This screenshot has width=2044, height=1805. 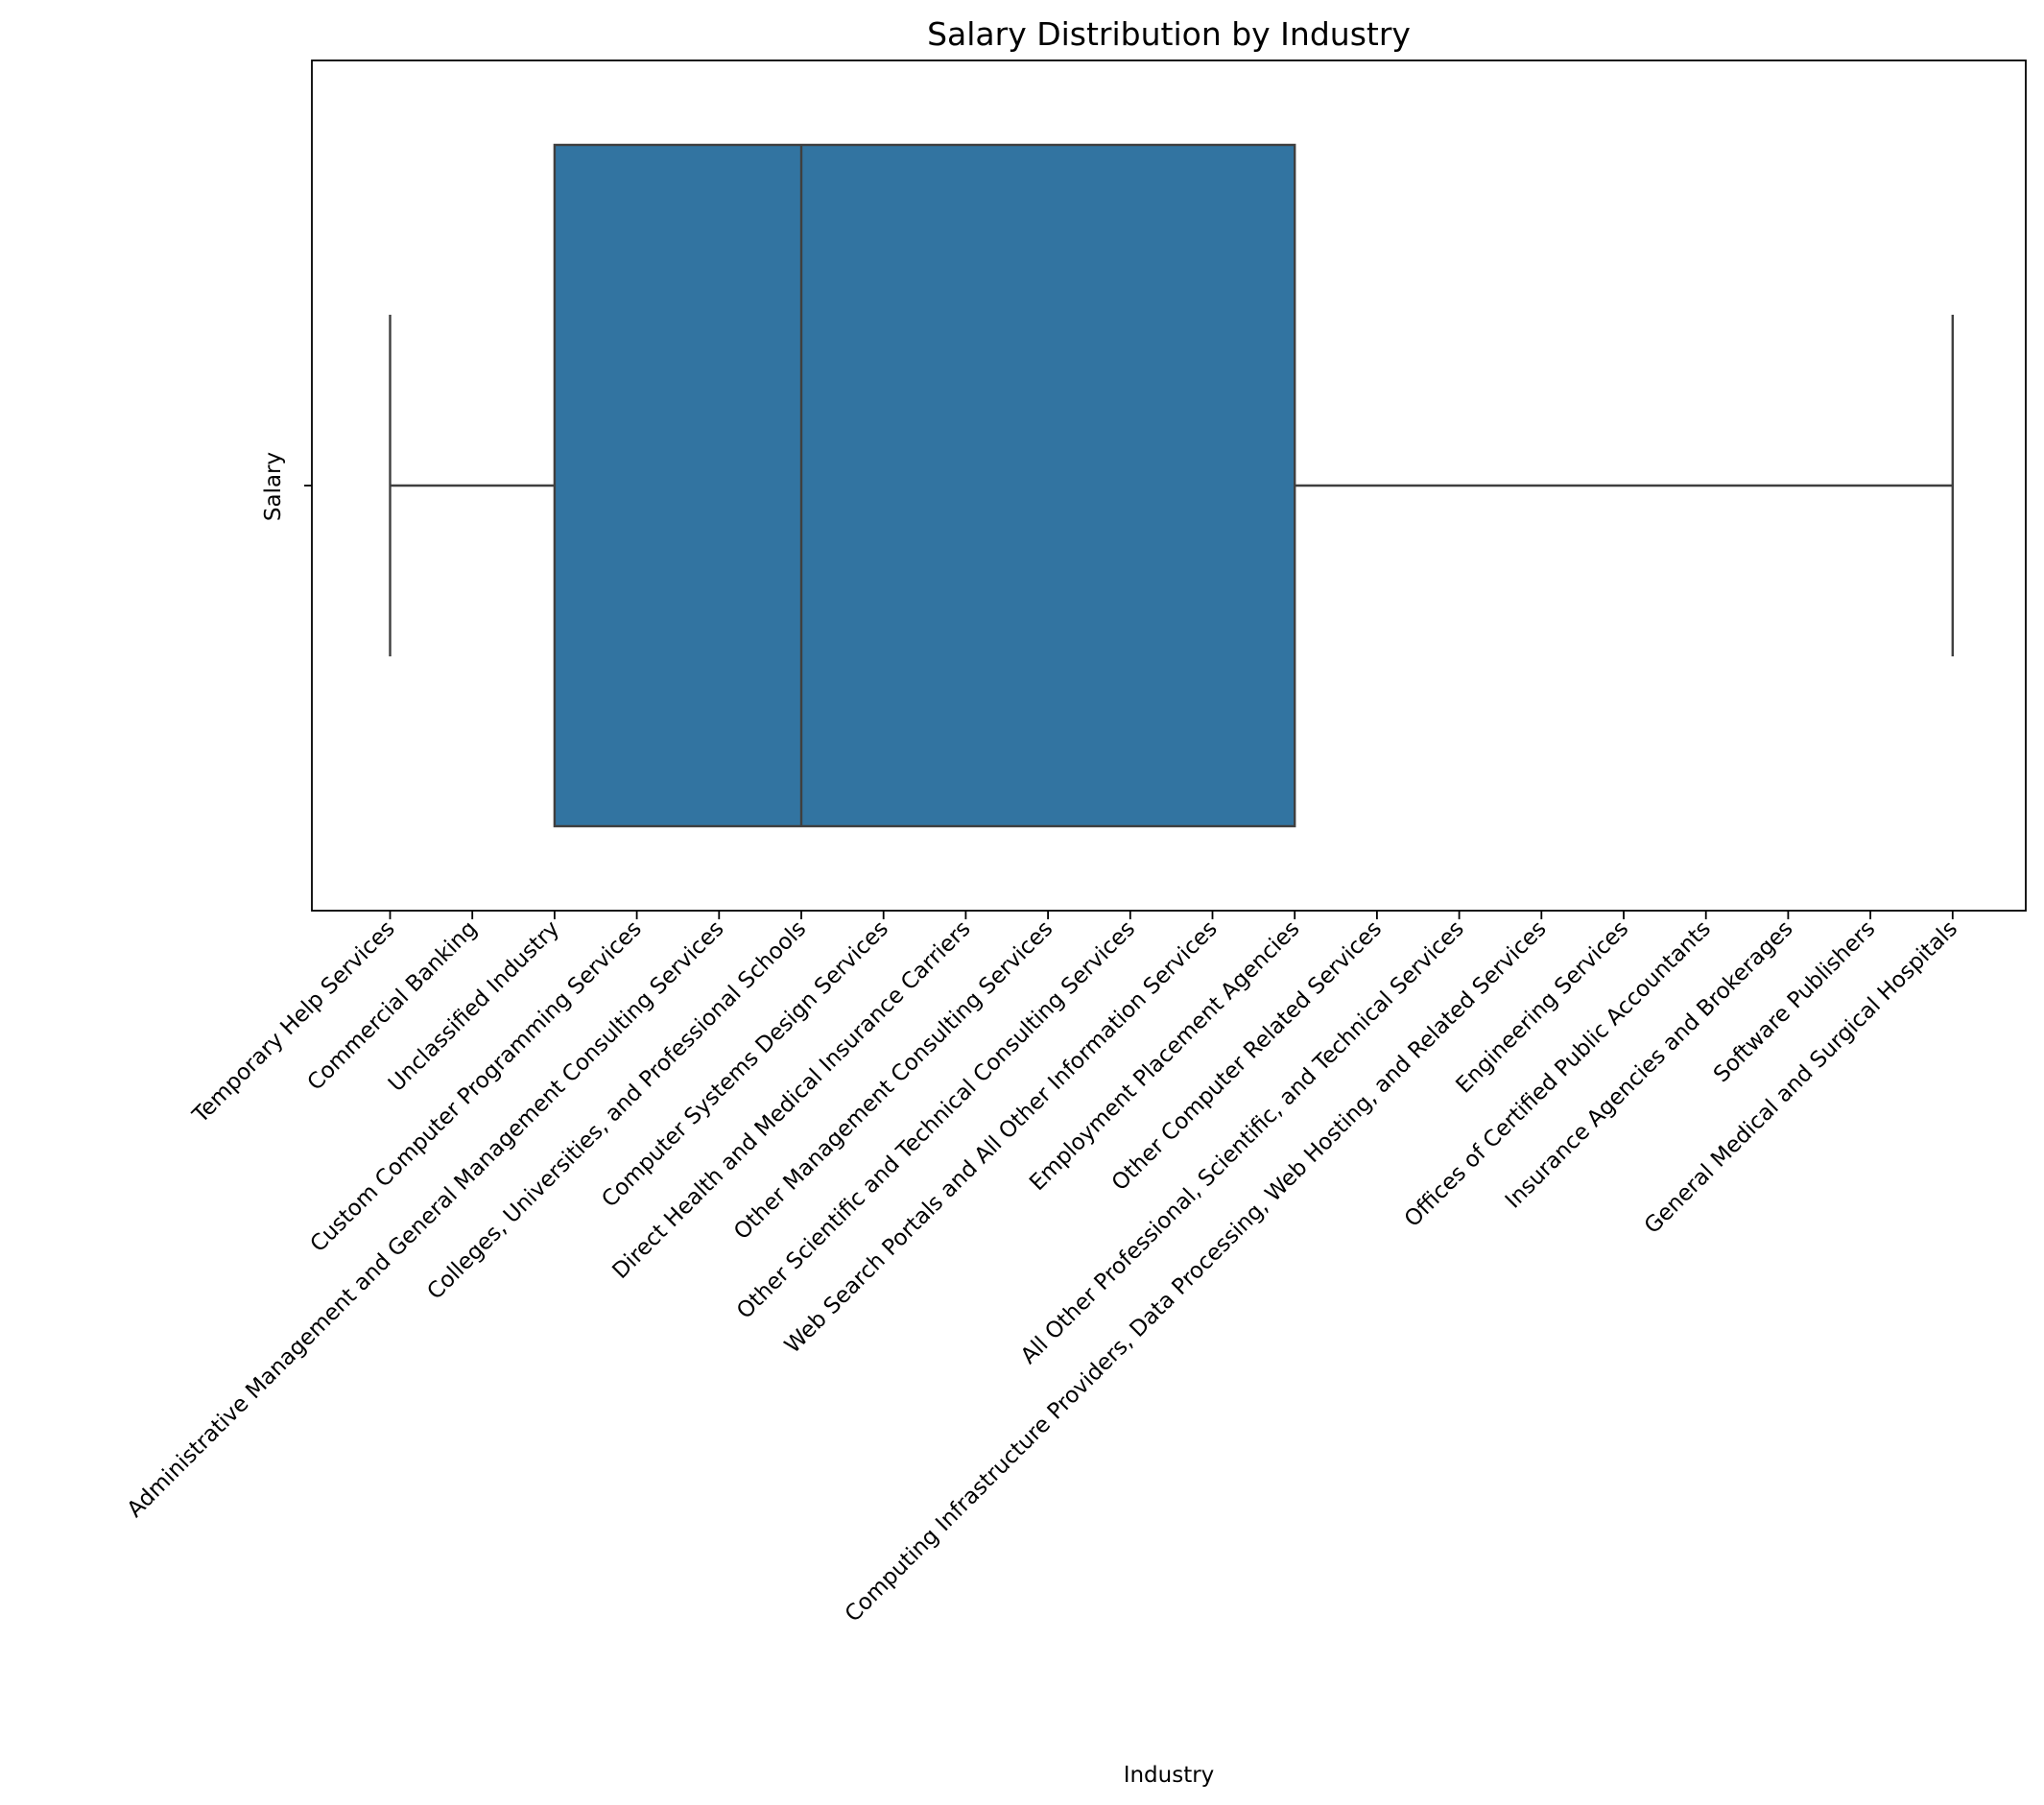 I want to click on x-tick-label: General Medical and Surgical Hospitals, so click(x=1801, y=1077).